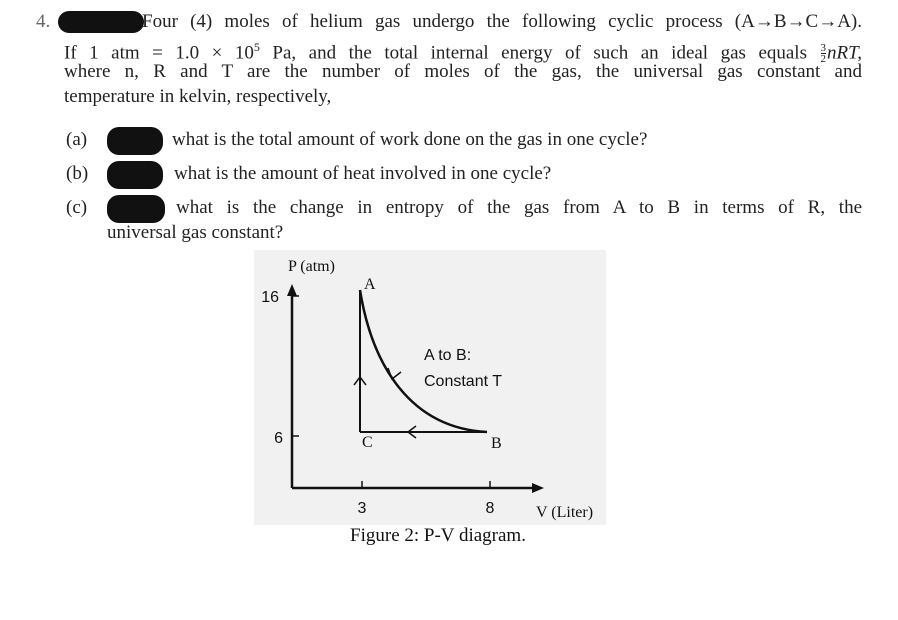  Describe the element at coordinates (159, 53) in the screenshot. I see `text: If 1 atm = 1.0 × 10` at that location.